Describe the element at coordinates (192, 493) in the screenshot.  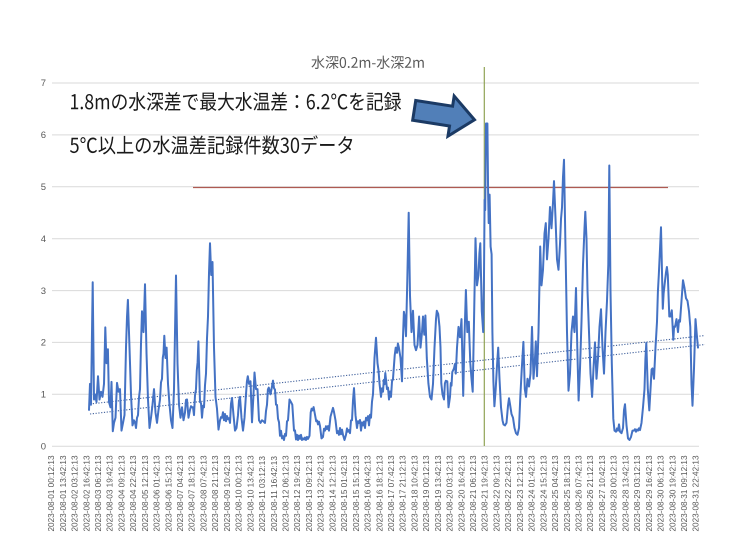
I see `svg-text: 2023-08-07 18:12:13` at that location.